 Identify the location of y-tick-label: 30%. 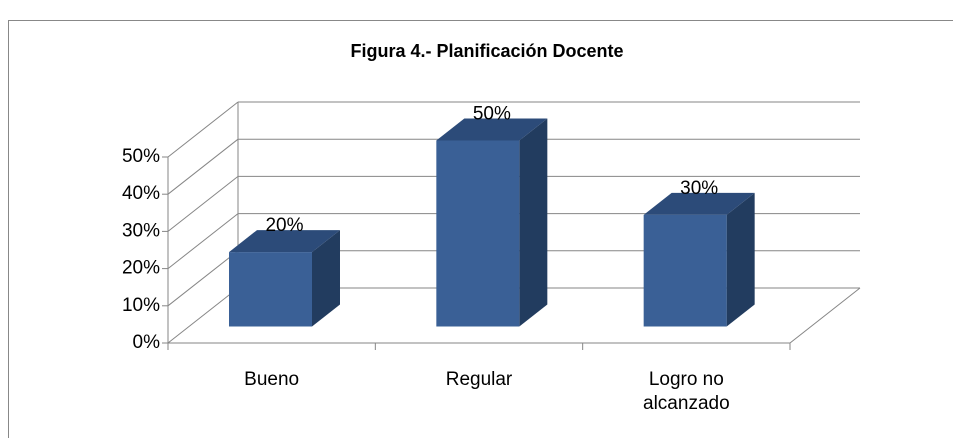
(141, 230).